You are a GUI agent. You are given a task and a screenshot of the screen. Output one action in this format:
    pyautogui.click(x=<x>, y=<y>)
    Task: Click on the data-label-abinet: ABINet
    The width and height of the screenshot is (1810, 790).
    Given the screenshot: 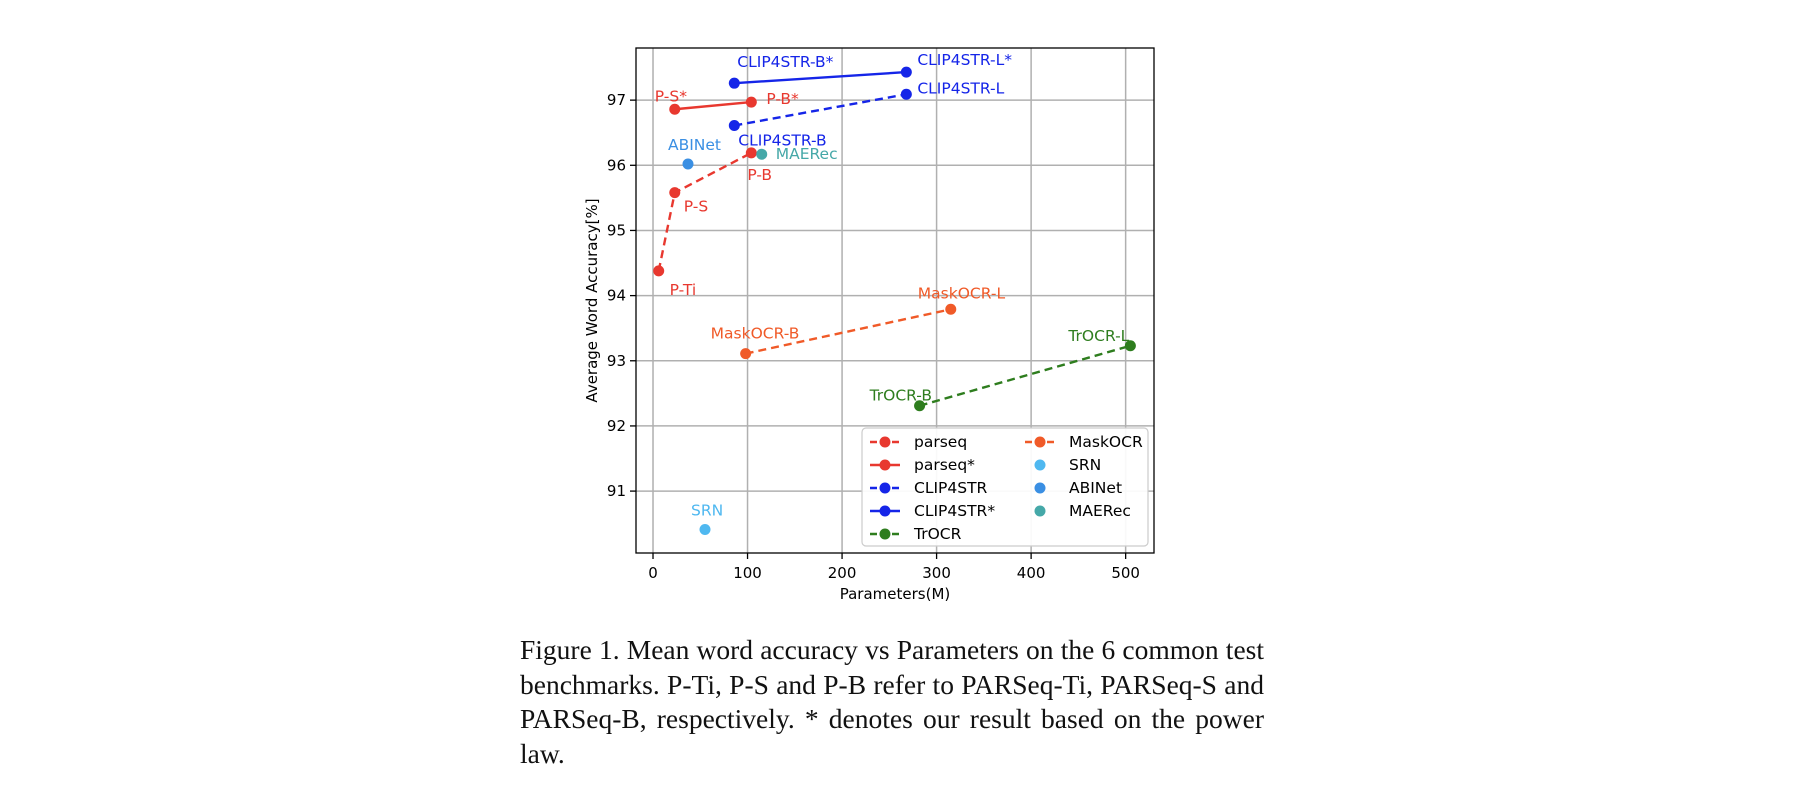 What is the action you would take?
    pyautogui.click(x=694, y=145)
    